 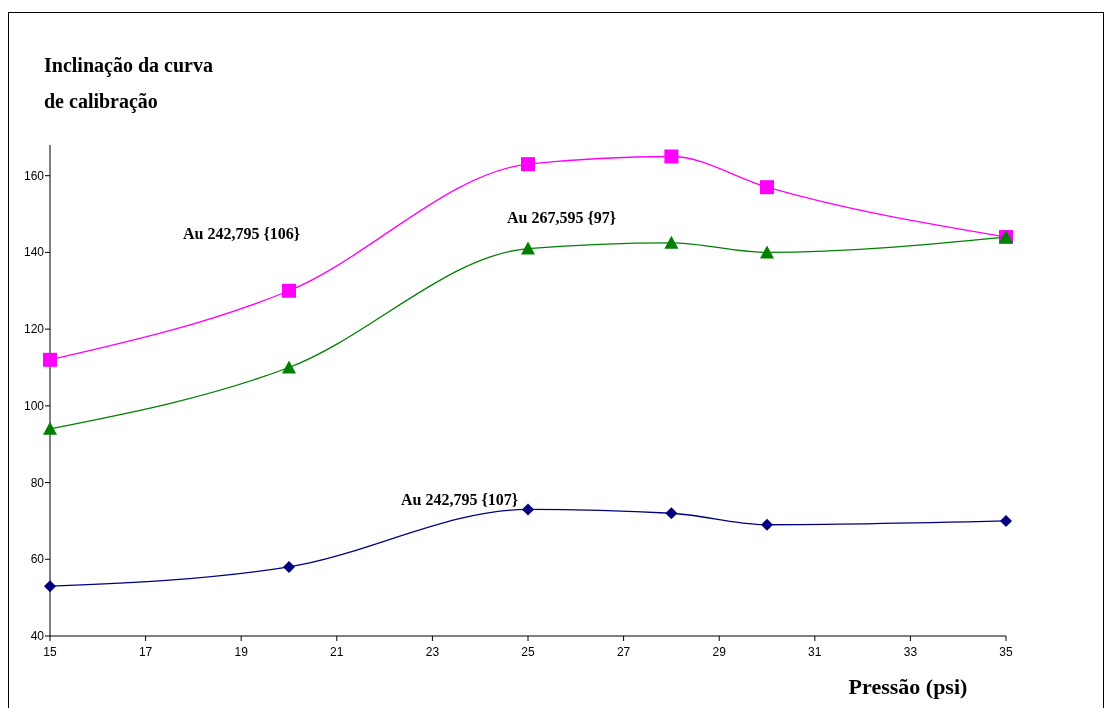 I want to click on series-label: Au 267,595 {97}, so click(x=562, y=217).